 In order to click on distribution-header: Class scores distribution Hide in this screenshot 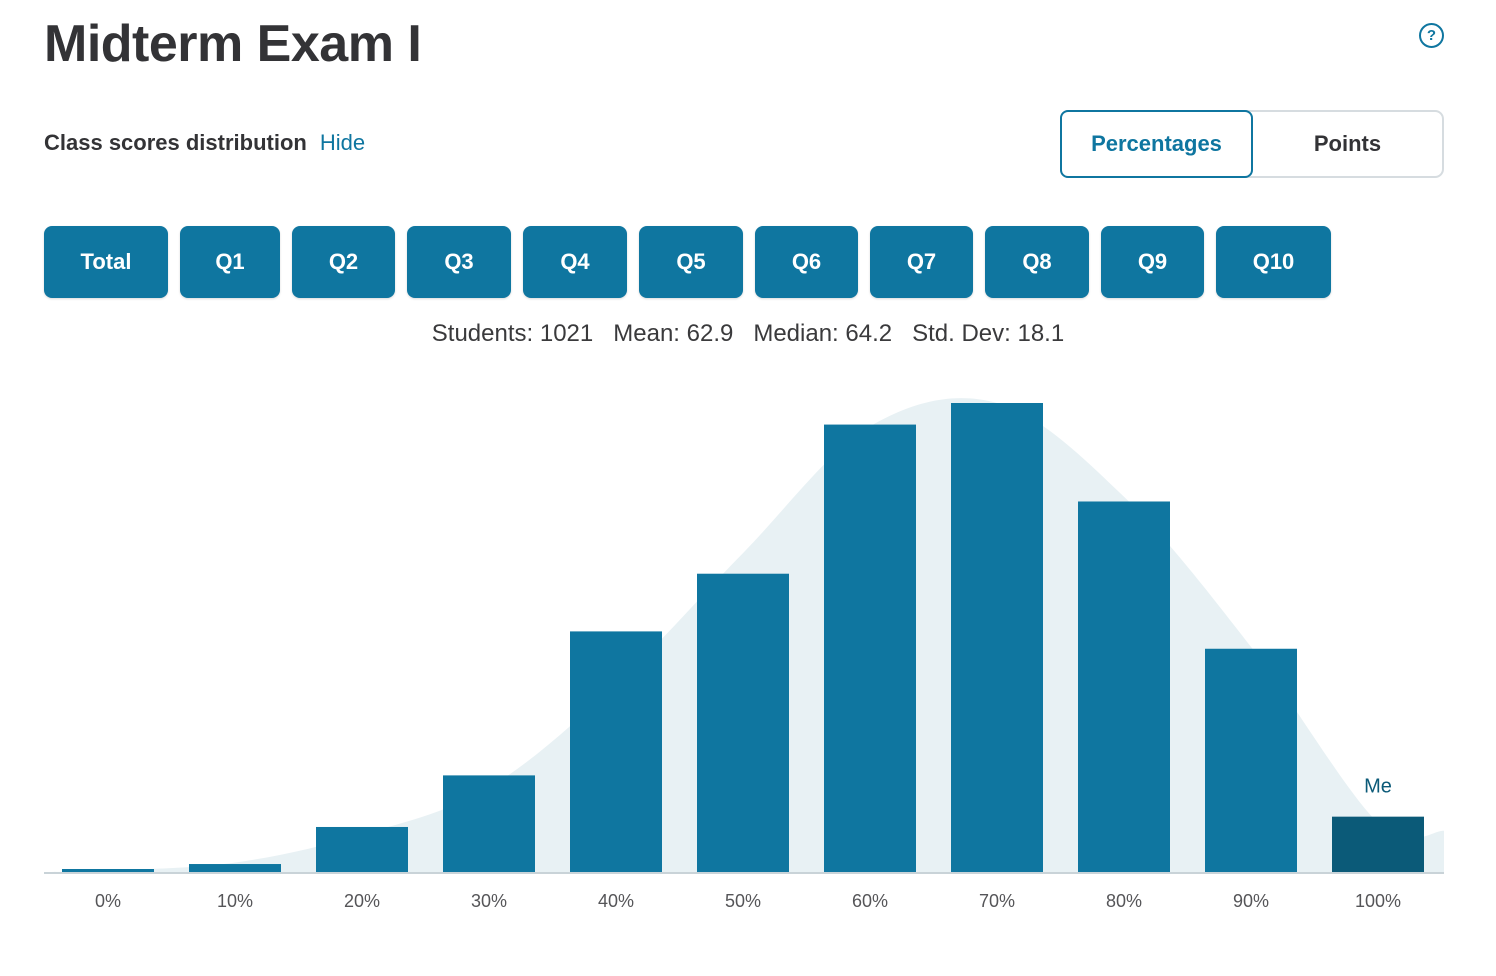, I will do `click(204, 143)`.